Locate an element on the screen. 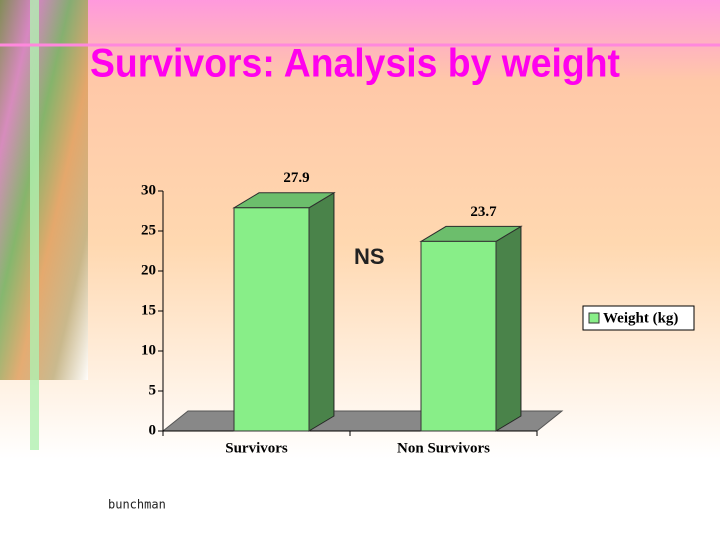 Image resolution: width=720 pixels, height=545 pixels. legend-label: Weight (kg) is located at coordinates (640, 318).